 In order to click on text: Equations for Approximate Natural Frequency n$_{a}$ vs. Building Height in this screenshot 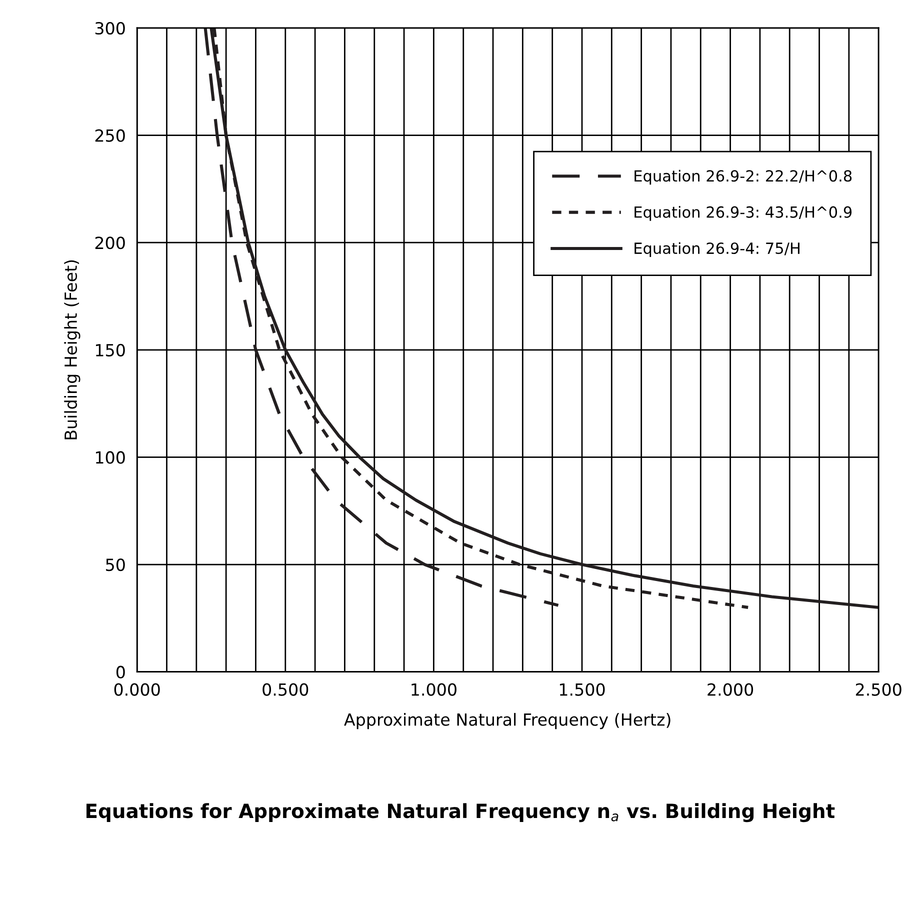, I will do `click(460, 812)`.